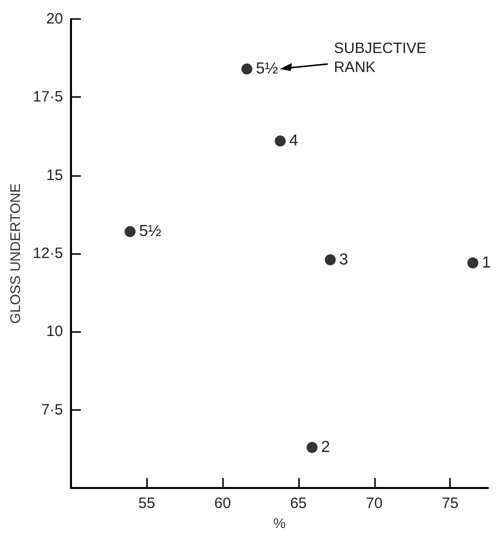 The width and height of the screenshot is (504, 535). What do you see at coordinates (47, 253) in the screenshot?
I see `y-tick-label: 12·5` at bounding box center [47, 253].